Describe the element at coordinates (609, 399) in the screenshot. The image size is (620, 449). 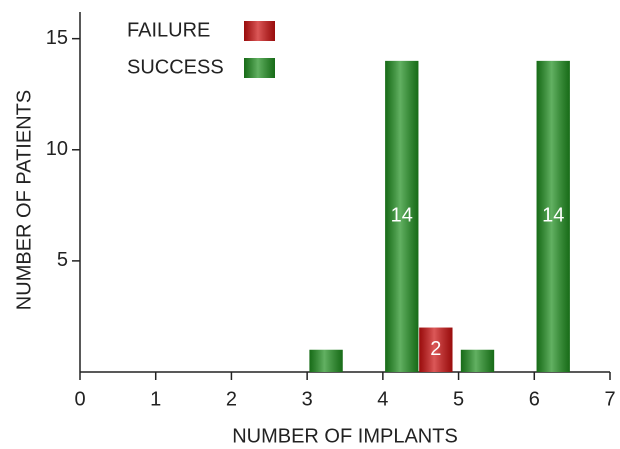
I see `x-tick-label: 7` at that location.